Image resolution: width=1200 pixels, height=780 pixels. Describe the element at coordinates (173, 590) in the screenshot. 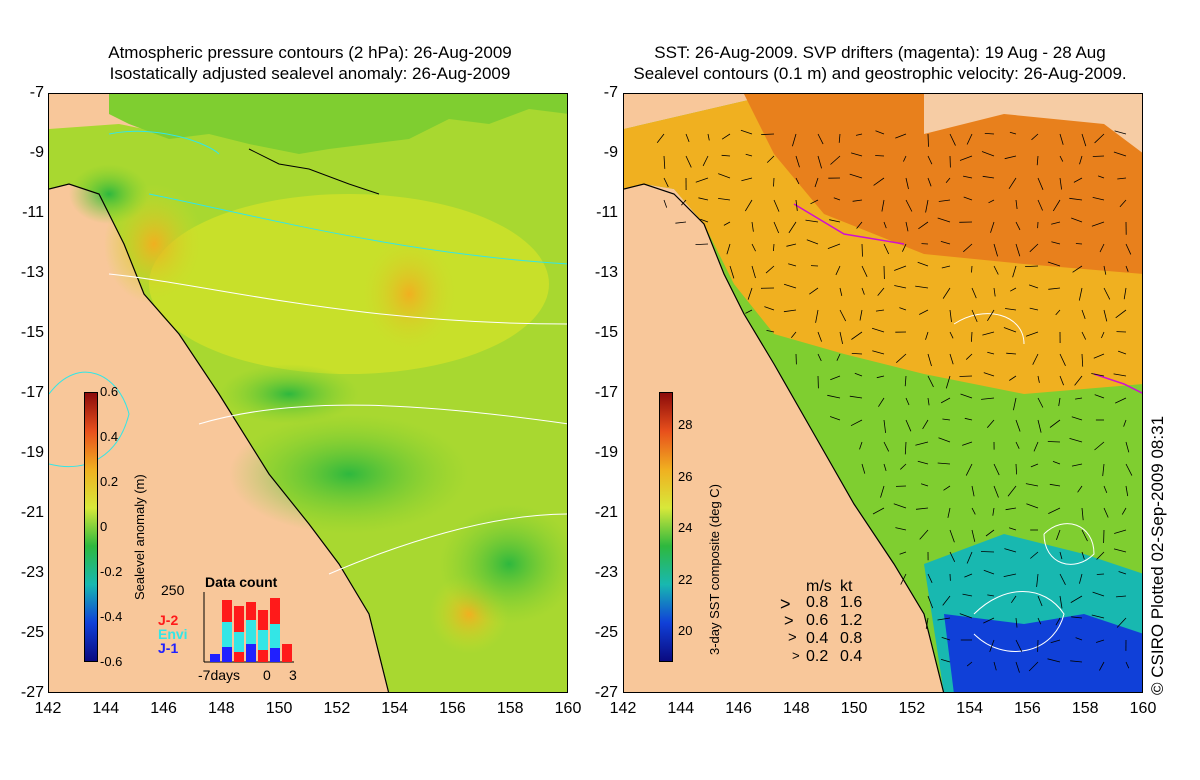

I see `data-count-max-label: 250` at that location.